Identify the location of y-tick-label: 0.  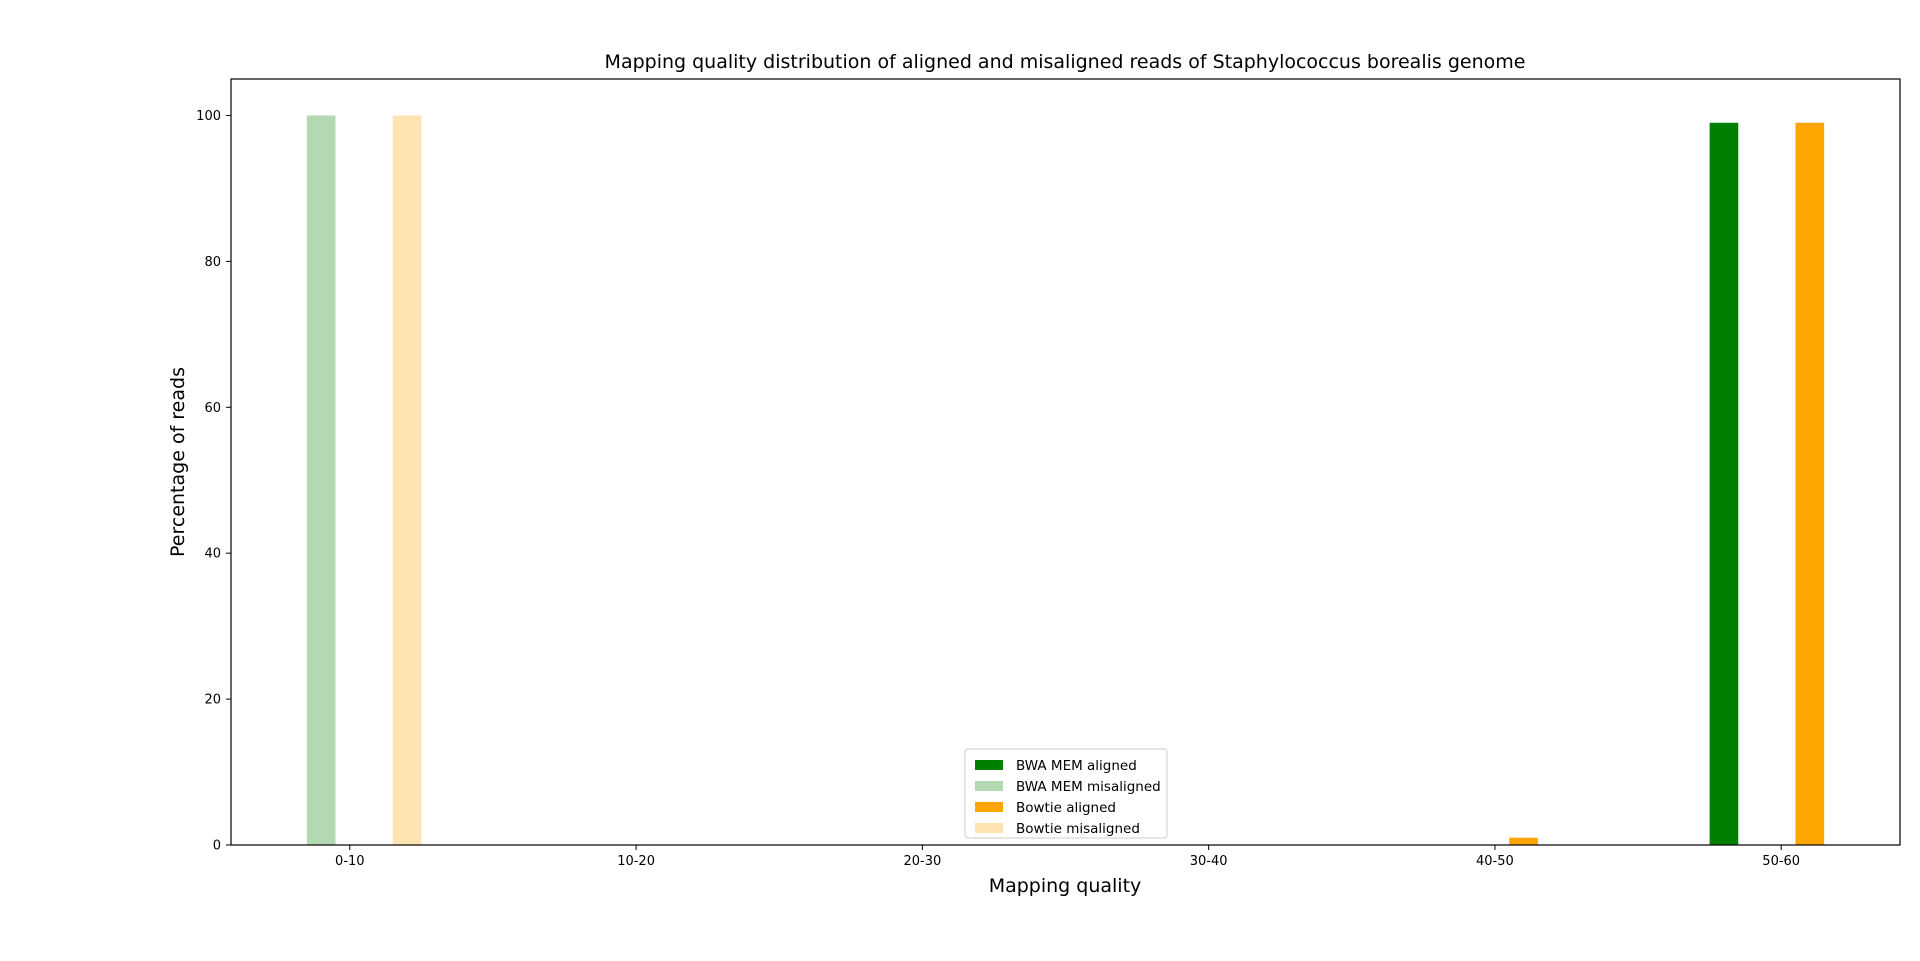
(217, 846).